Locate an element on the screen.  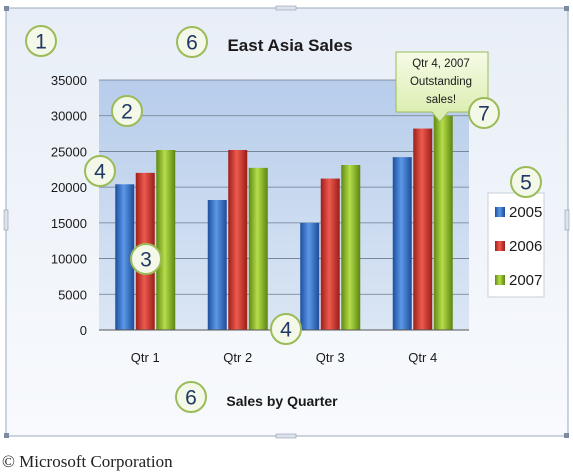
x-tick-label: Qtr 3 is located at coordinates (330, 357).